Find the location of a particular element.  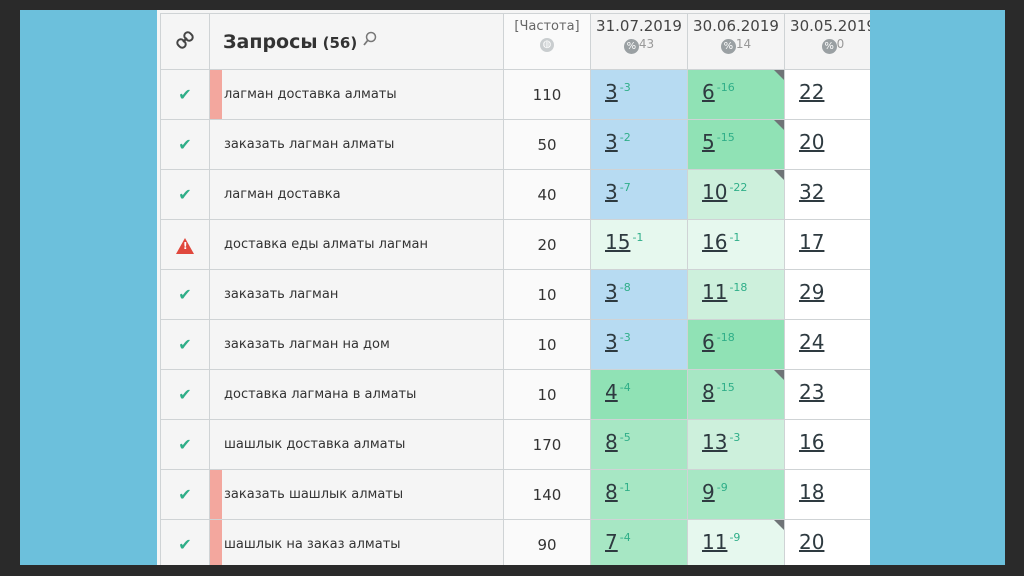

date-header-1: 31.07.2019 % 43 is located at coordinates (639, 41).